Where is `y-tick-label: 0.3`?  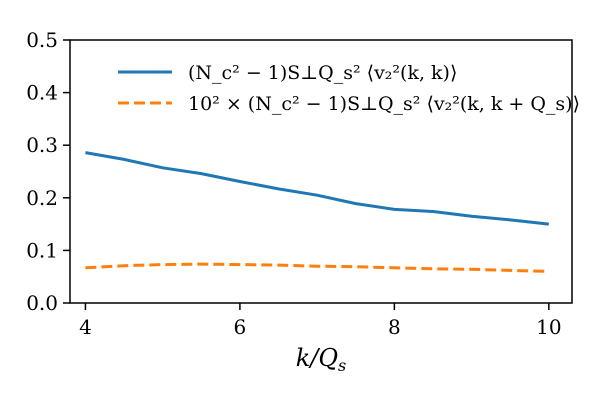
y-tick-label: 0.3 is located at coordinates (42, 145).